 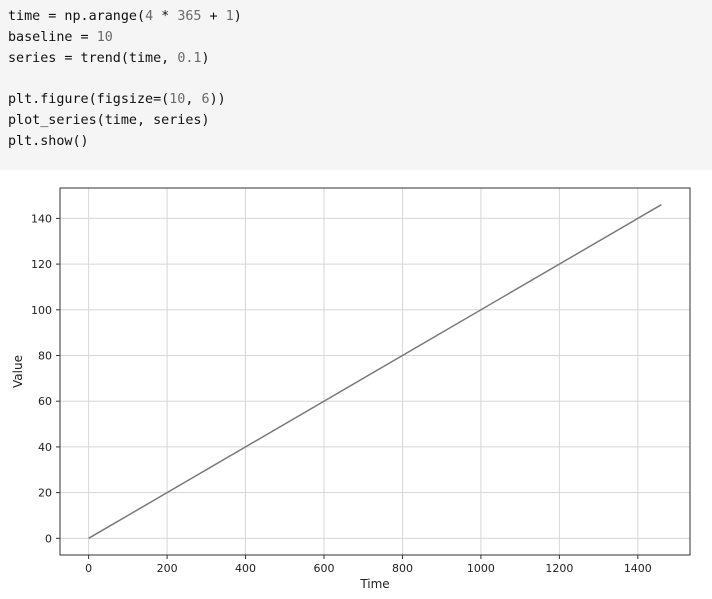 What do you see at coordinates (18, 371) in the screenshot?
I see `y-axis-label: Value` at bounding box center [18, 371].